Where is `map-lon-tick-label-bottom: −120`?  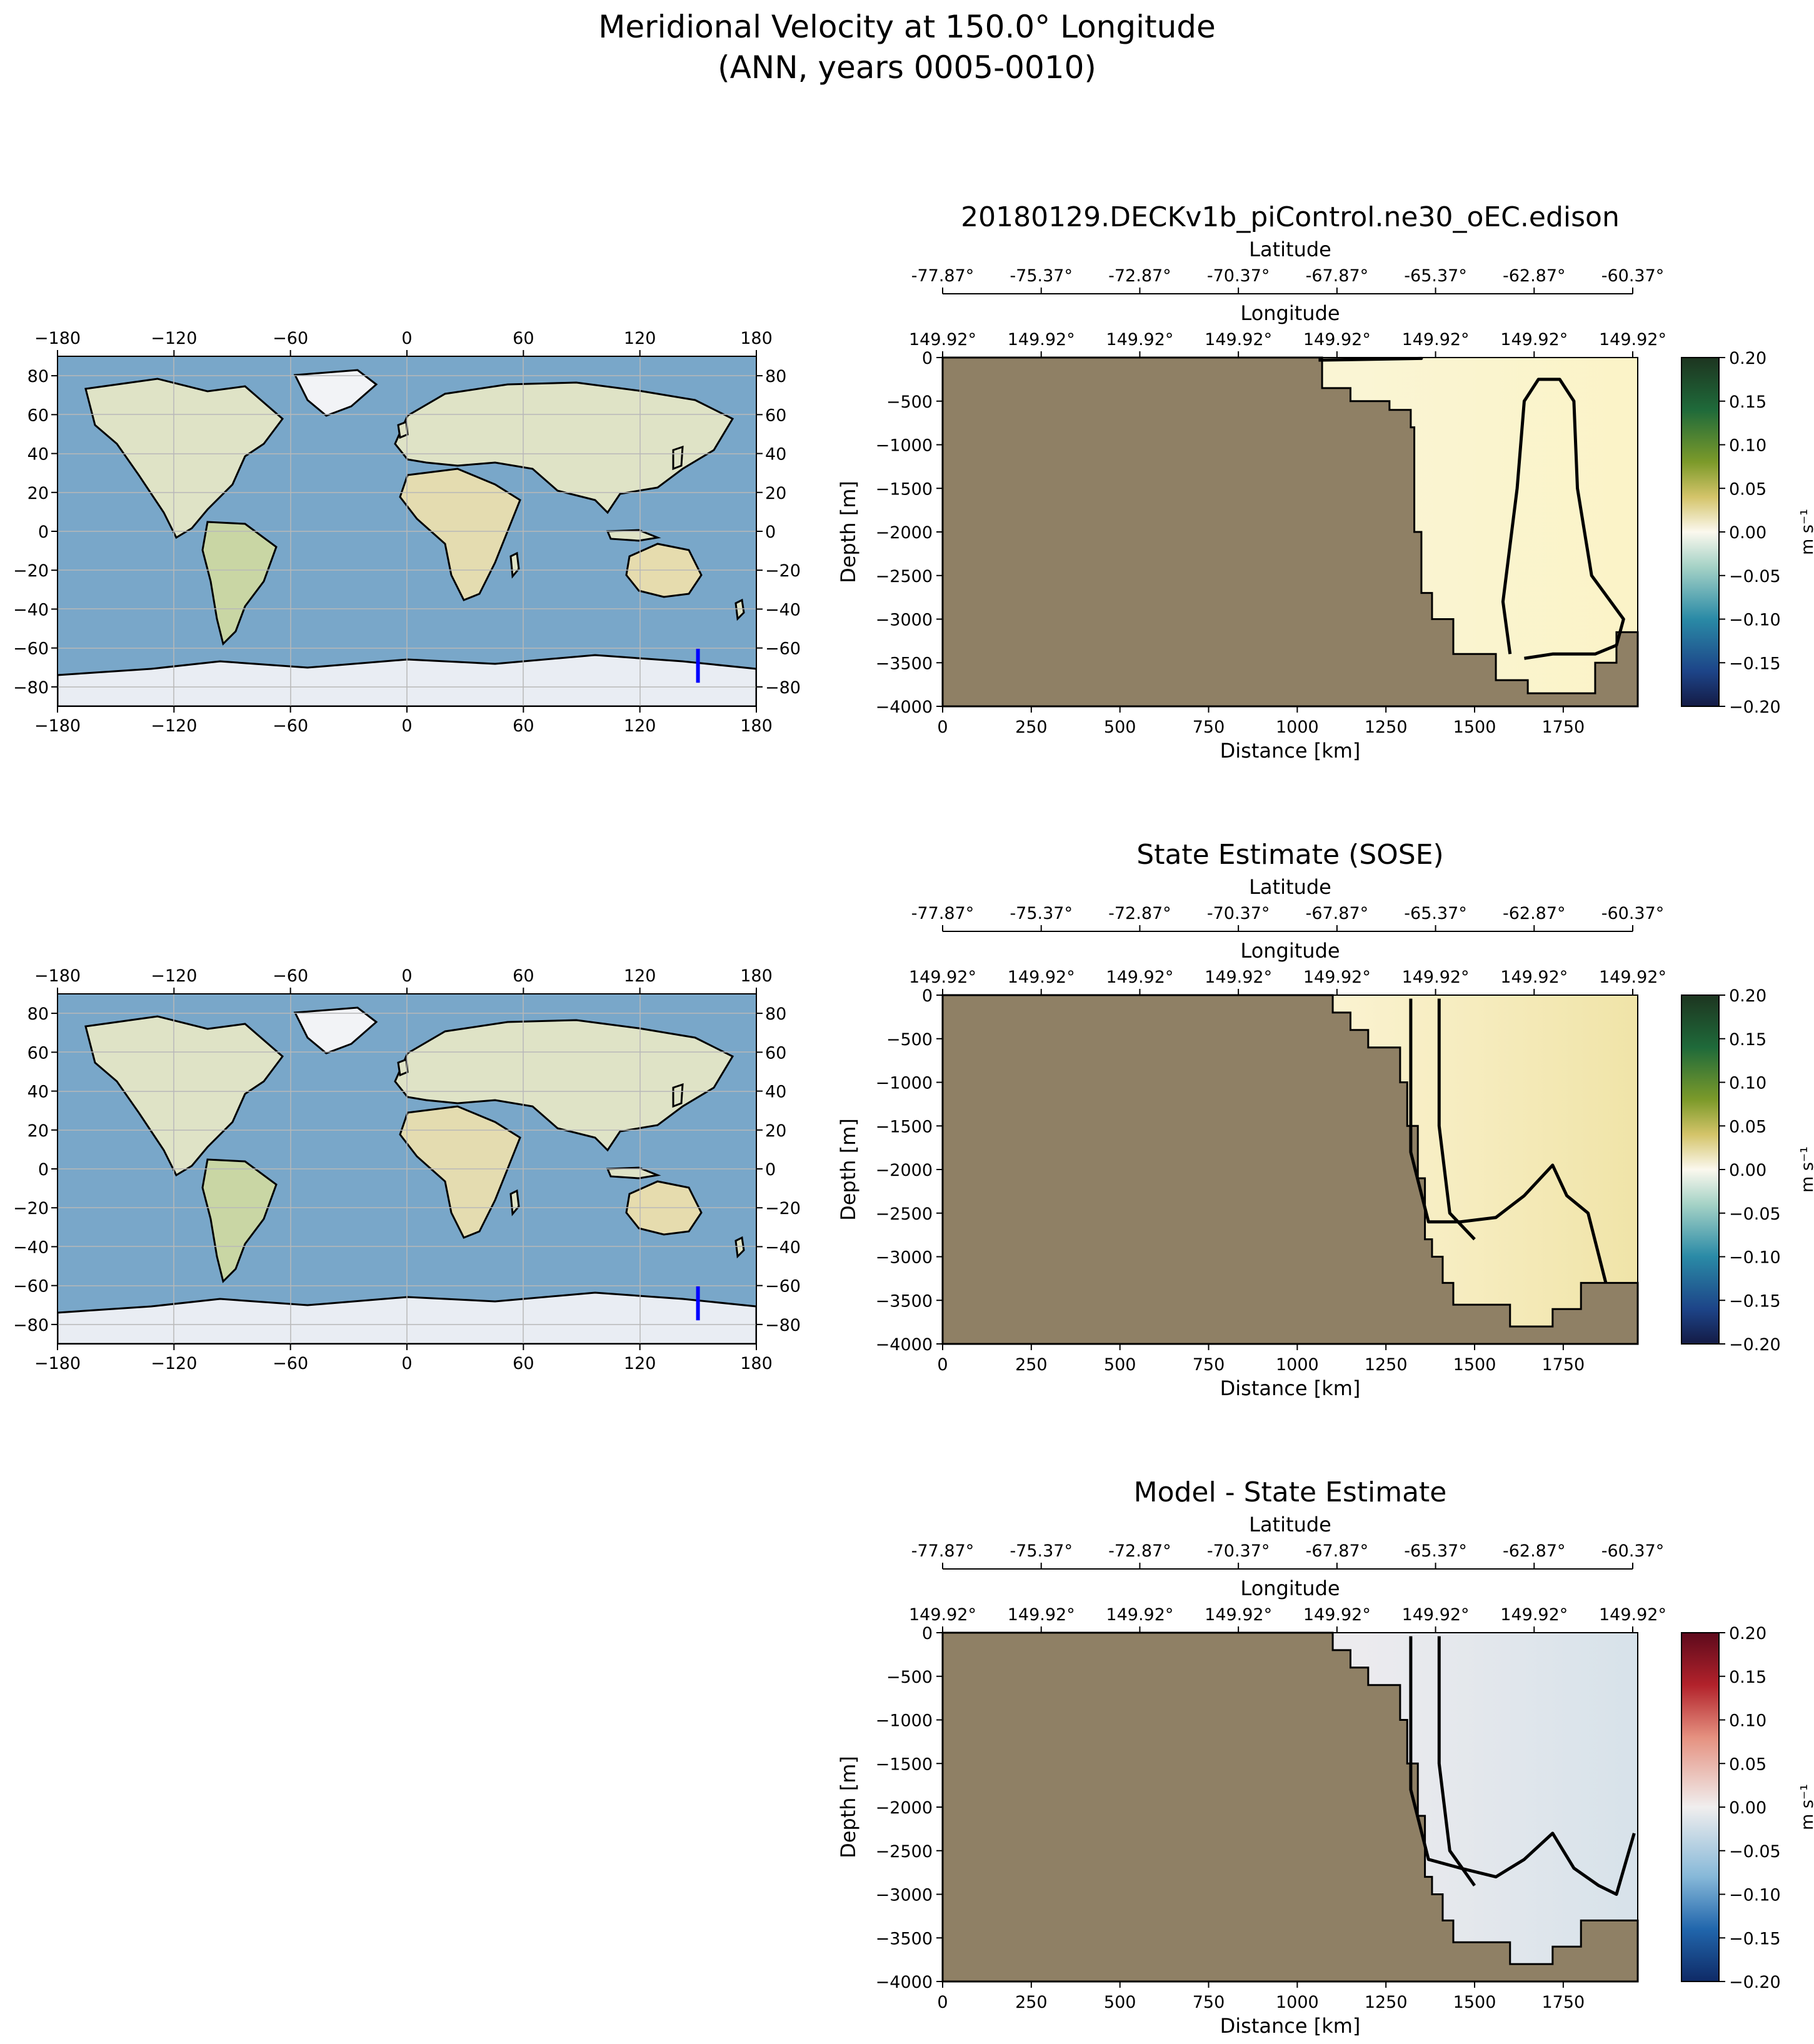
map-lon-tick-label-bottom: −120 is located at coordinates (174, 1363).